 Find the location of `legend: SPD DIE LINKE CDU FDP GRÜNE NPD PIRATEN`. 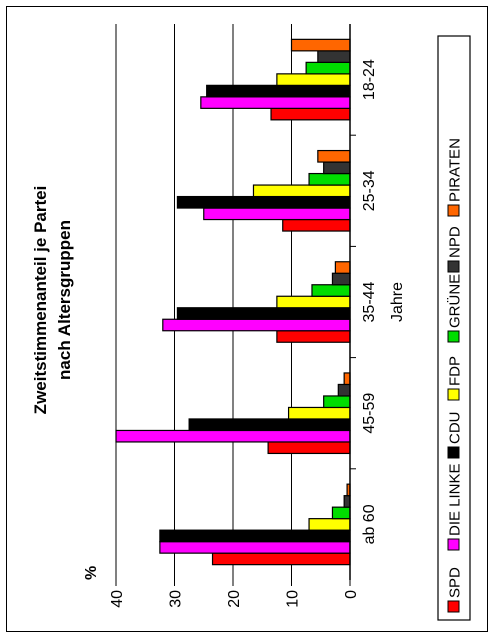

legend: SPD DIE LINKE CDU FDP GRÜNE NPD PIRATEN is located at coordinates (454, 328).